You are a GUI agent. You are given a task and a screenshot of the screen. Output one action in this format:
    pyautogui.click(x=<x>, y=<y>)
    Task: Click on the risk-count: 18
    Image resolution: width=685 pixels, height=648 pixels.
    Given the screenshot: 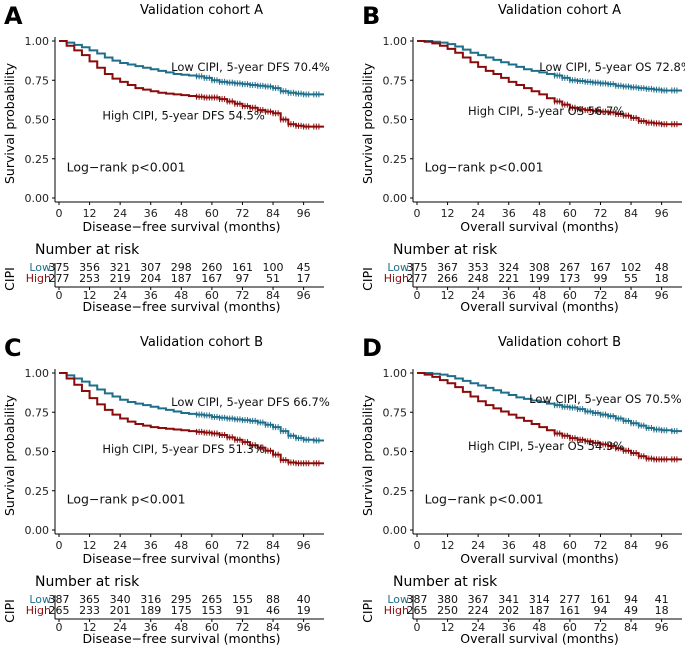 What is the action you would take?
    pyautogui.click(x=662, y=278)
    